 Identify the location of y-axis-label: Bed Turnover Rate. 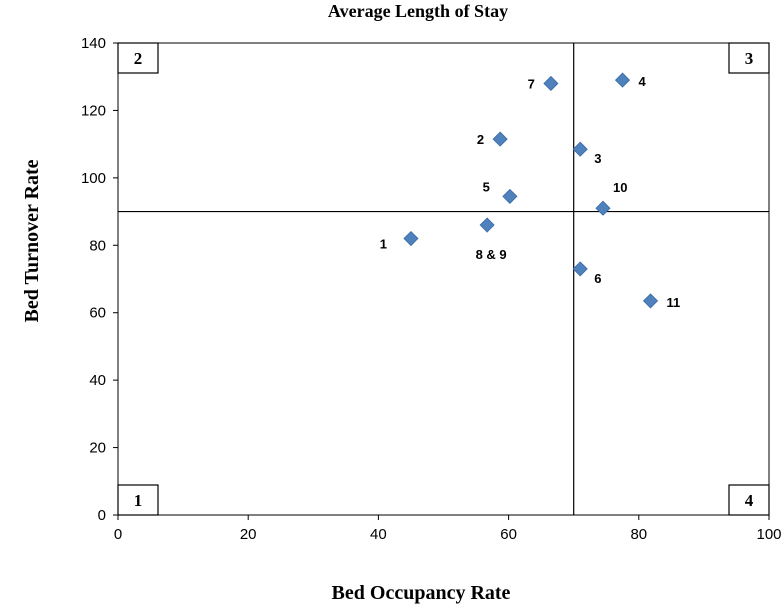
(32, 240).